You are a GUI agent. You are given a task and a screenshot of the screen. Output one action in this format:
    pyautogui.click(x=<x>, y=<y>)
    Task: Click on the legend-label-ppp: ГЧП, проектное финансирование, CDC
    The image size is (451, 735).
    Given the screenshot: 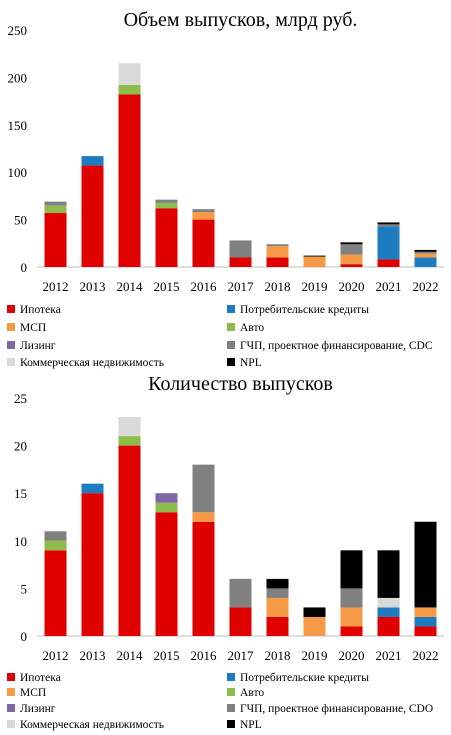 What is the action you would take?
    pyautogui.click(x=336, y=346)
    